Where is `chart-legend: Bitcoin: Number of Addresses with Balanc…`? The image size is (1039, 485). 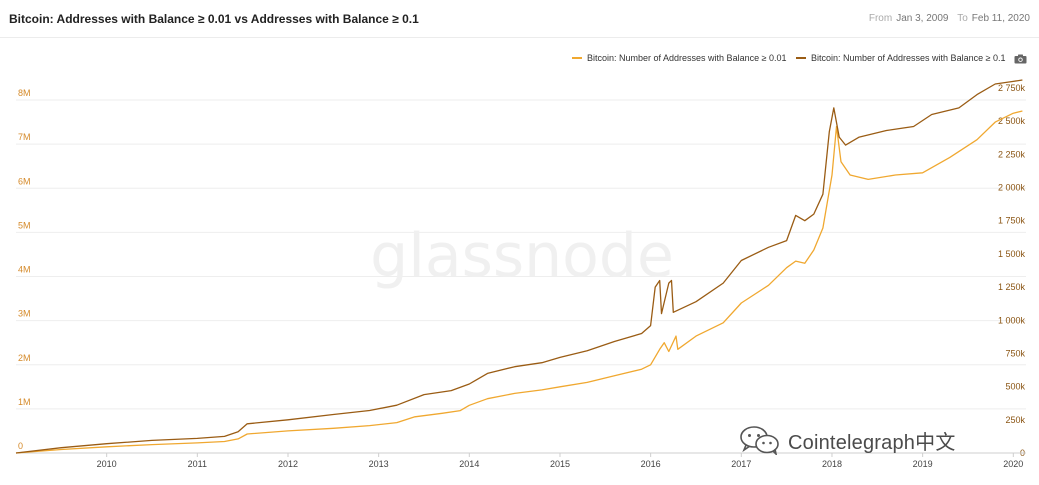 chart-legend: Bitcoin: Number of Addresses with Balanc… is located at coordinates (519, 60).